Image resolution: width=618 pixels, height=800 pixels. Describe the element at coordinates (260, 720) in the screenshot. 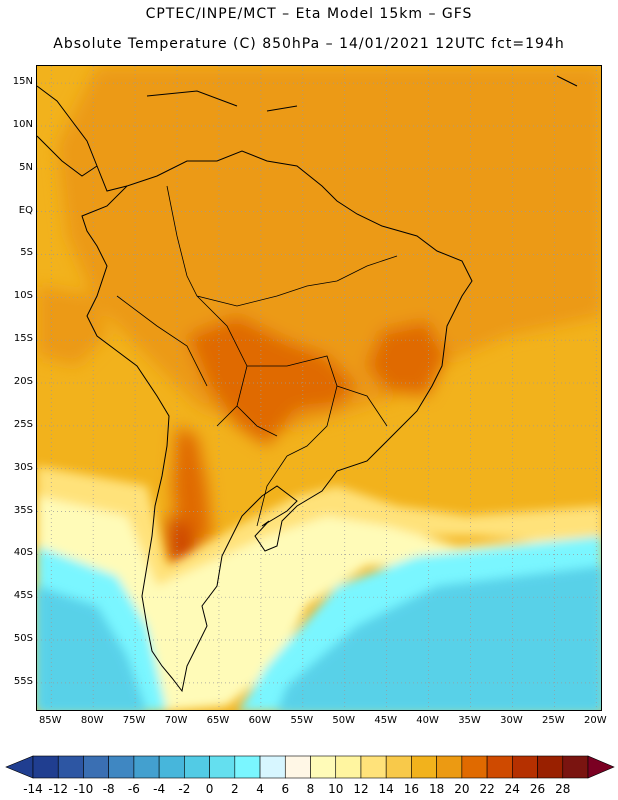

I see `longitude-label: 60W` at that location.